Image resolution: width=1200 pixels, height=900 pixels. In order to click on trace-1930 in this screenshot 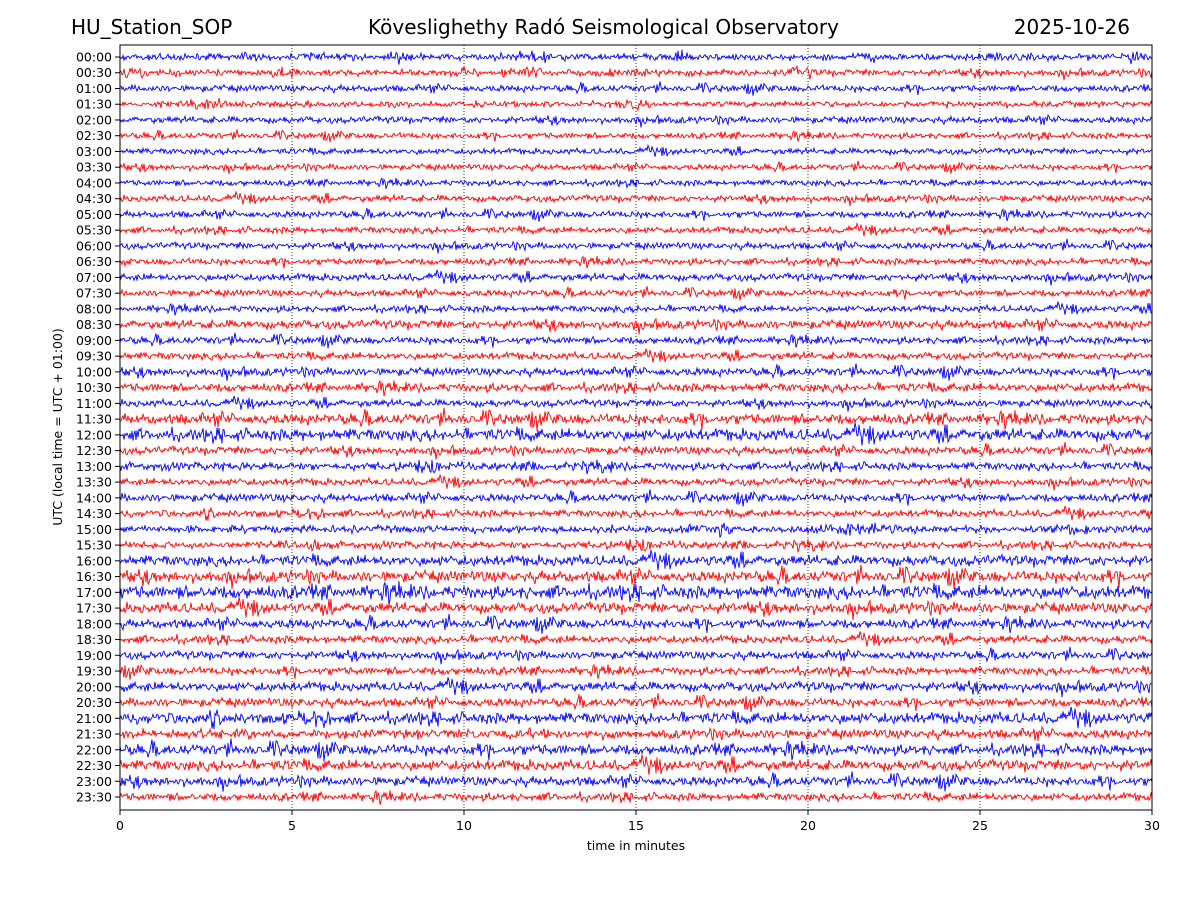, I will do `click(636, 671)`.